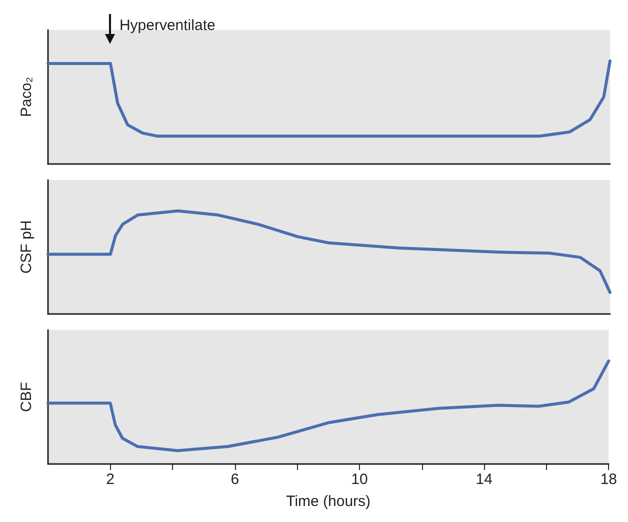 This screenshot has height=522, width=628. I want to click on y-axis-title: Paco₂, so click(26, 97).